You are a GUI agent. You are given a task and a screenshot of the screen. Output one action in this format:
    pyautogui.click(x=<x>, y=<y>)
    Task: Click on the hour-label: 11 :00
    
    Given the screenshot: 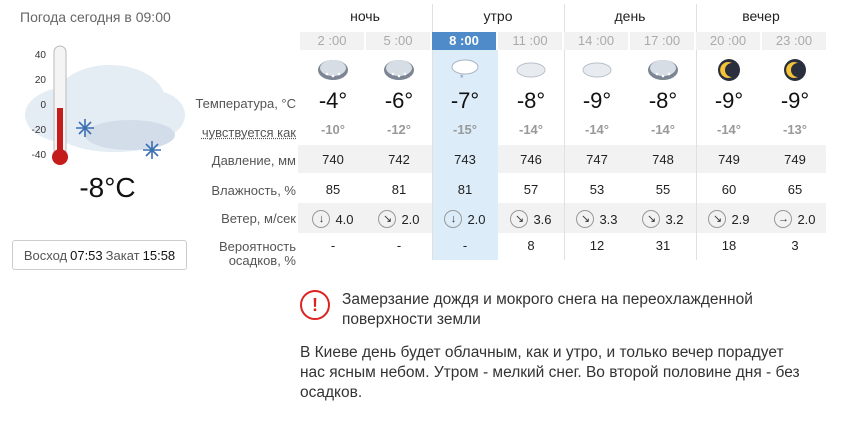 What is the action you would take?
    pyautogui.click(x=530, y=41)
    